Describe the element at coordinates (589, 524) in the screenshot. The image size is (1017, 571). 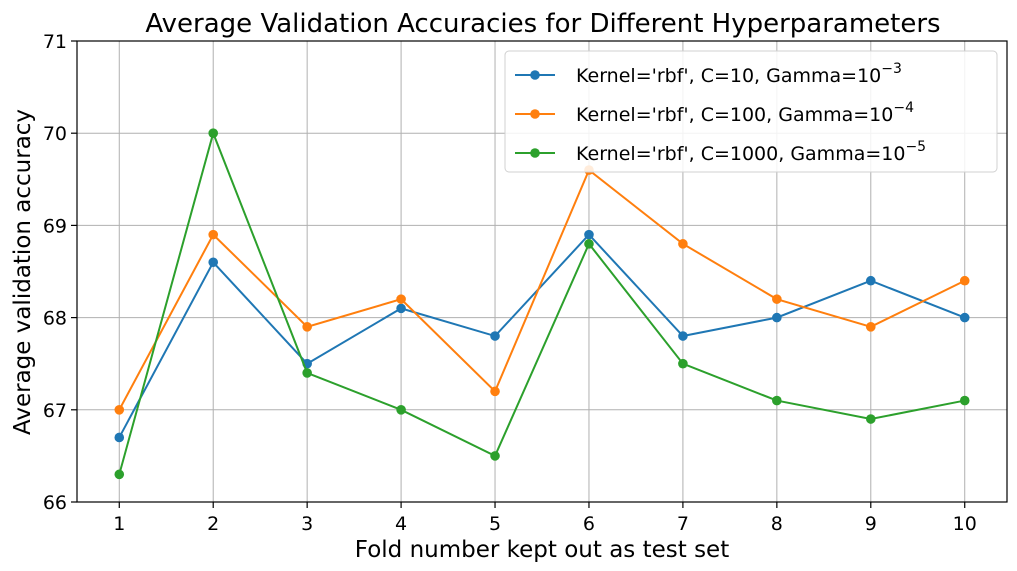
I see `x-tick-label: 6` at that location.